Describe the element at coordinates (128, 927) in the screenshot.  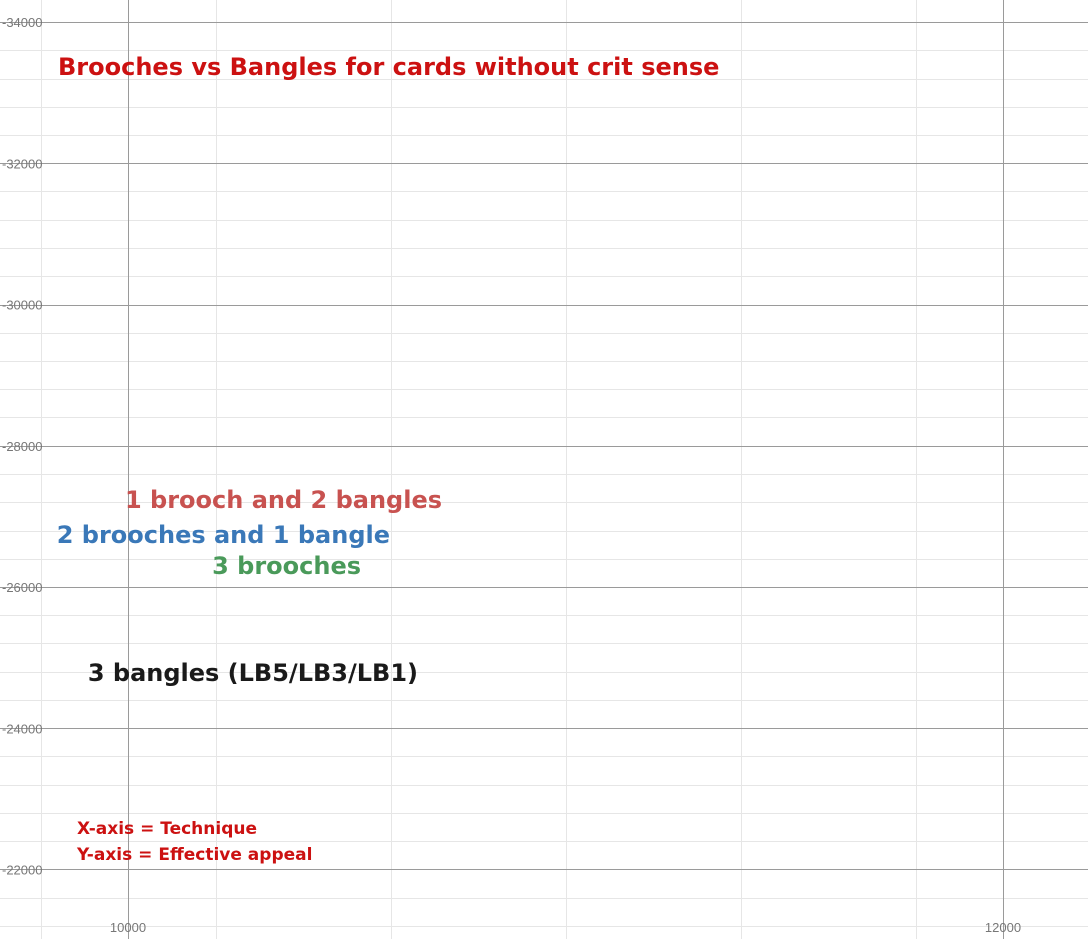
I see `x-tick-label: 10000` at that location.